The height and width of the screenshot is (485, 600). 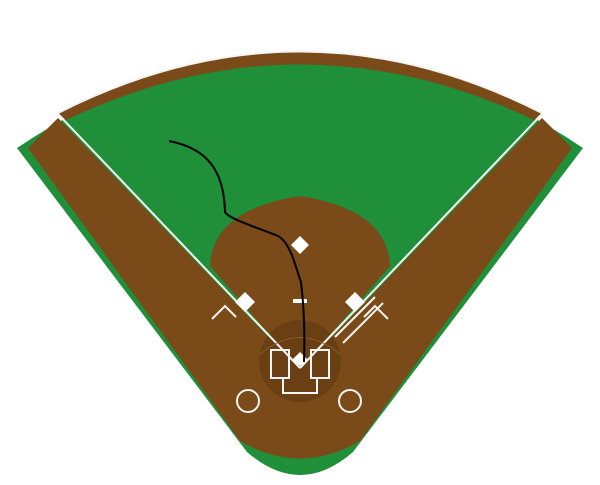 I want to click on home-plate-rim, so click(x=300, y=346).